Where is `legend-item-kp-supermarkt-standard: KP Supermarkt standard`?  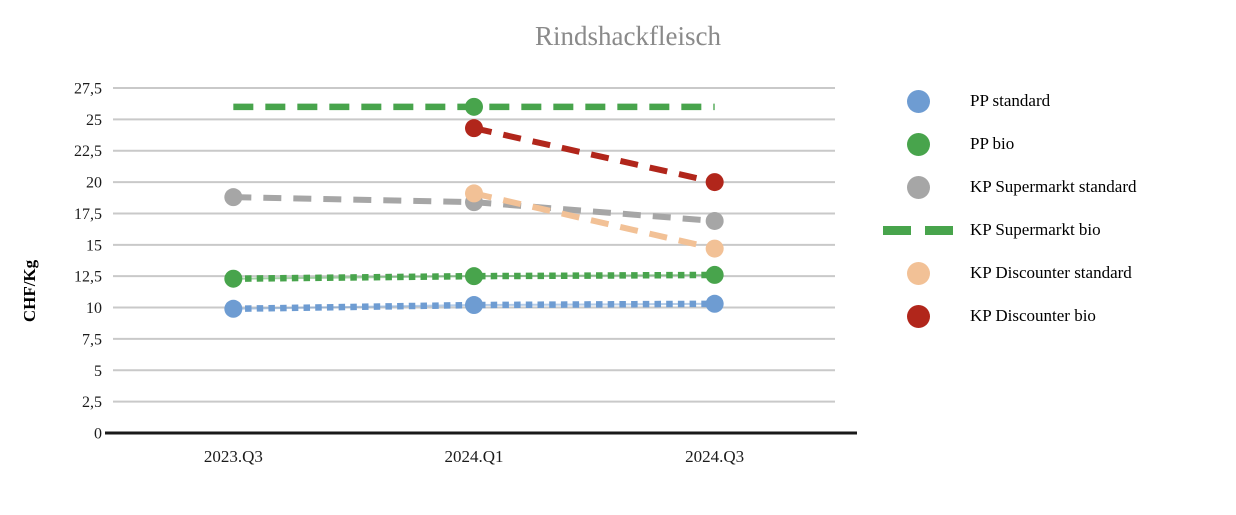 legend-item-kp-supermarkt-standard: KP Supermarkt standard is located at coordinates (1010, 187).